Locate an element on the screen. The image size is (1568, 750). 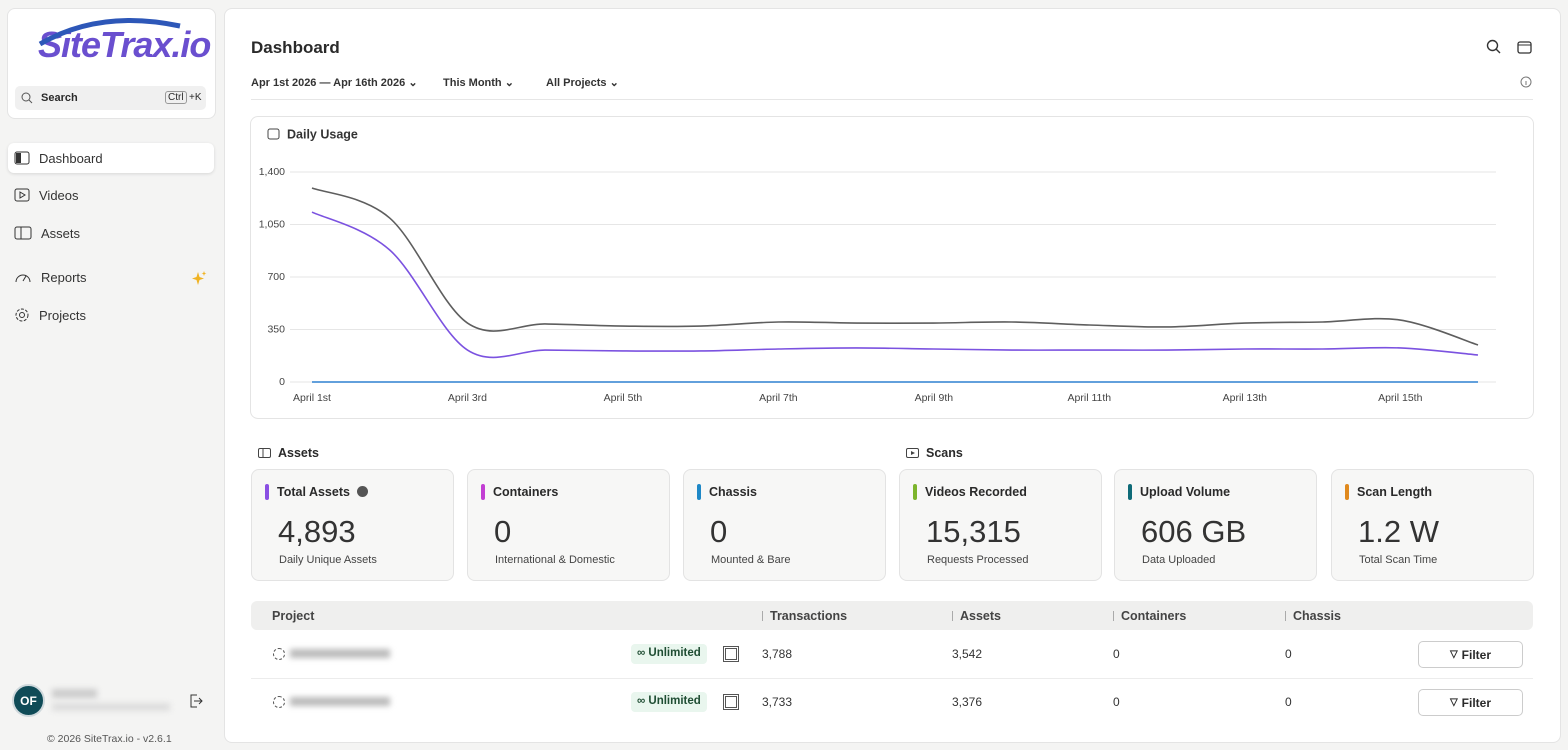
chart-icon is located at coordinates (273, 134).